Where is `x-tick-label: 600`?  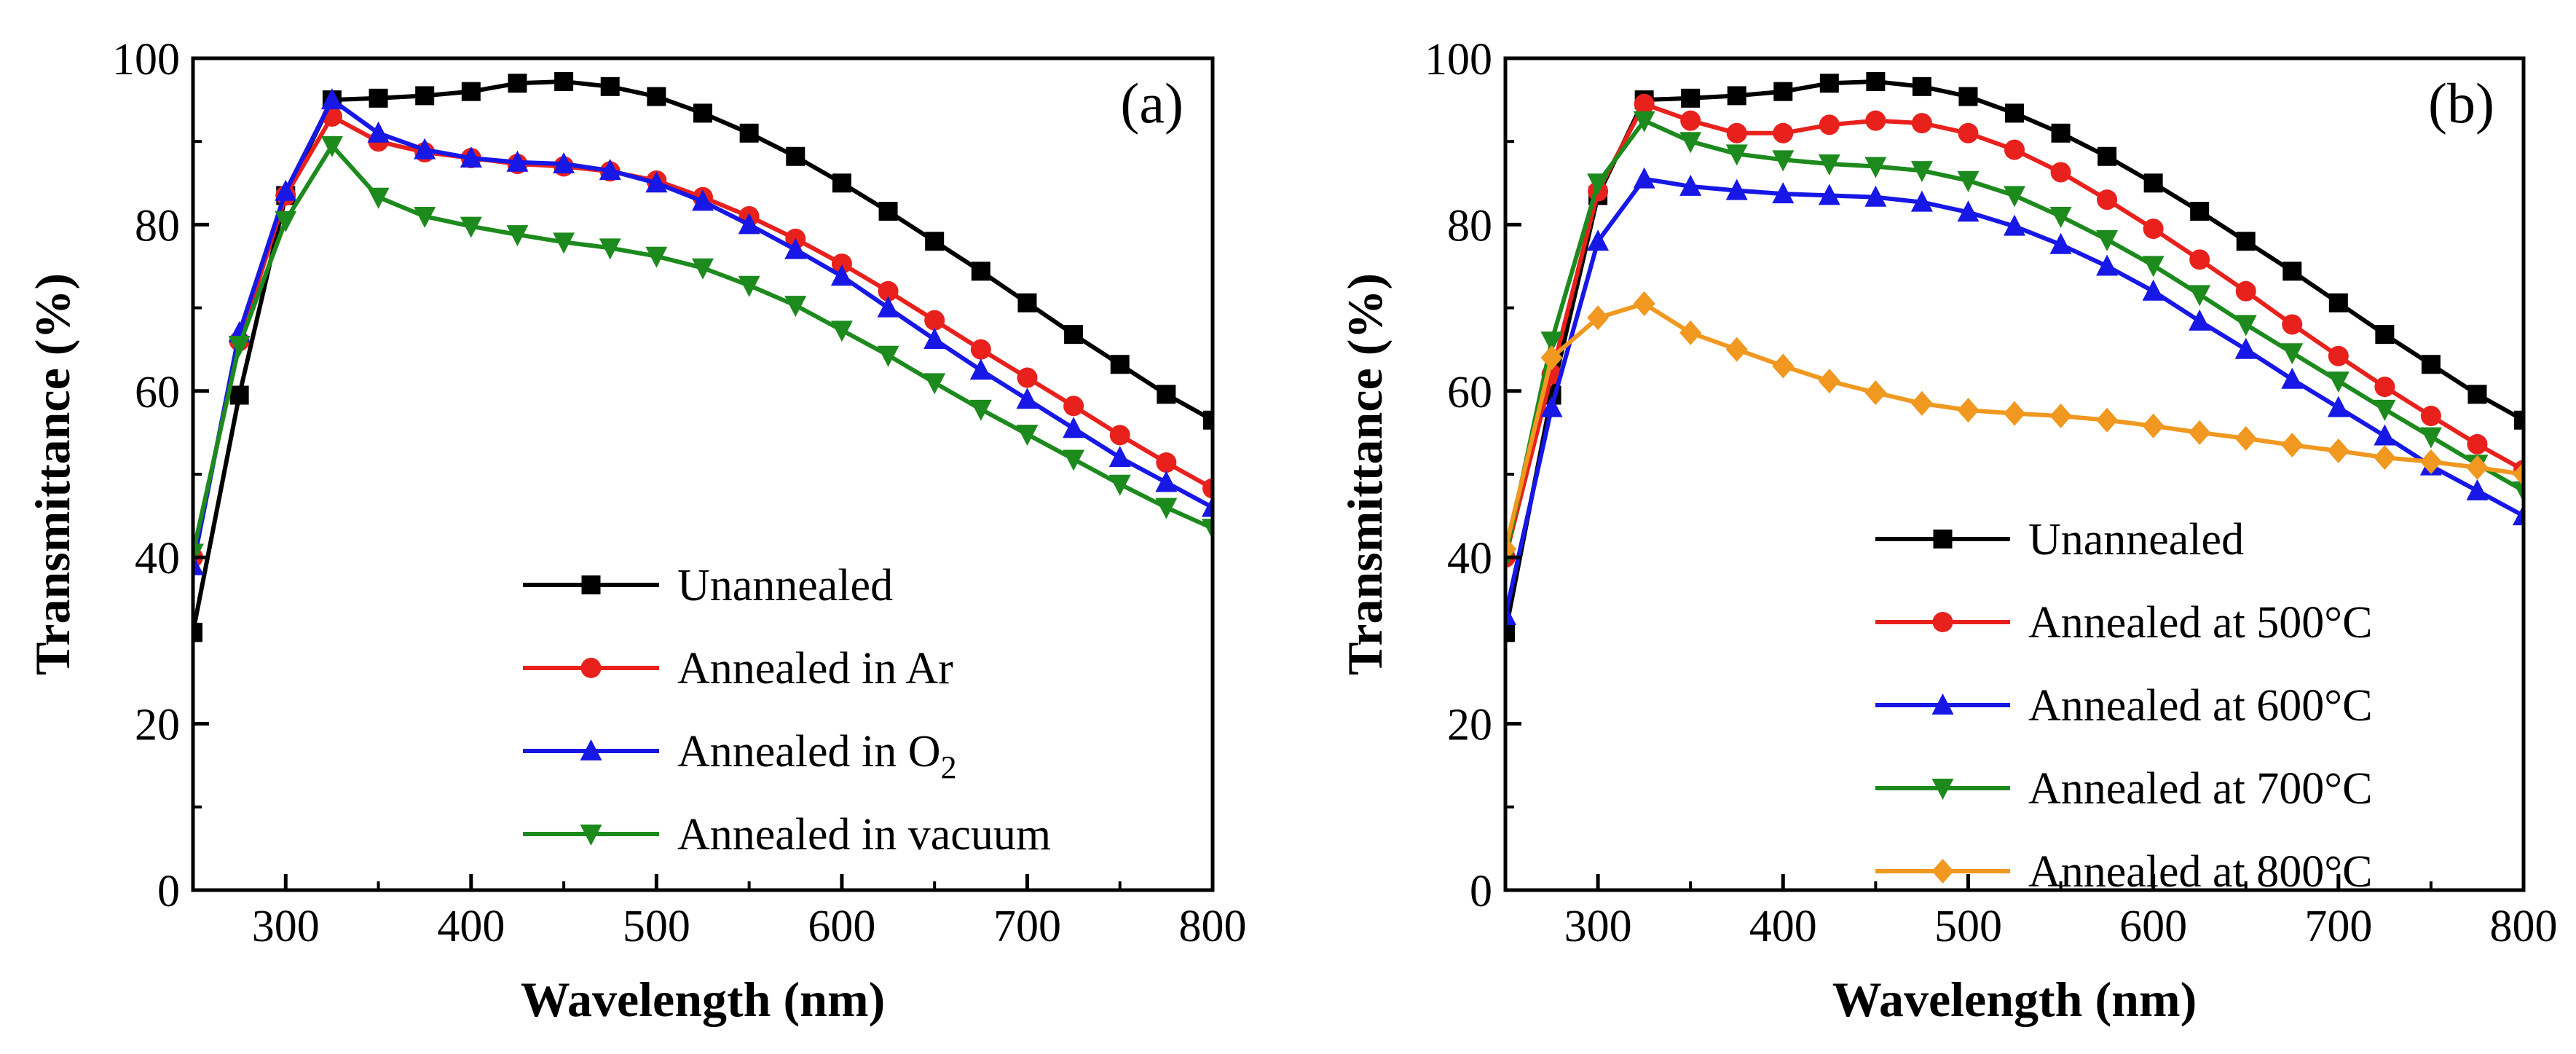 x-tick-label: 600 is located at coordinates (841, 927).